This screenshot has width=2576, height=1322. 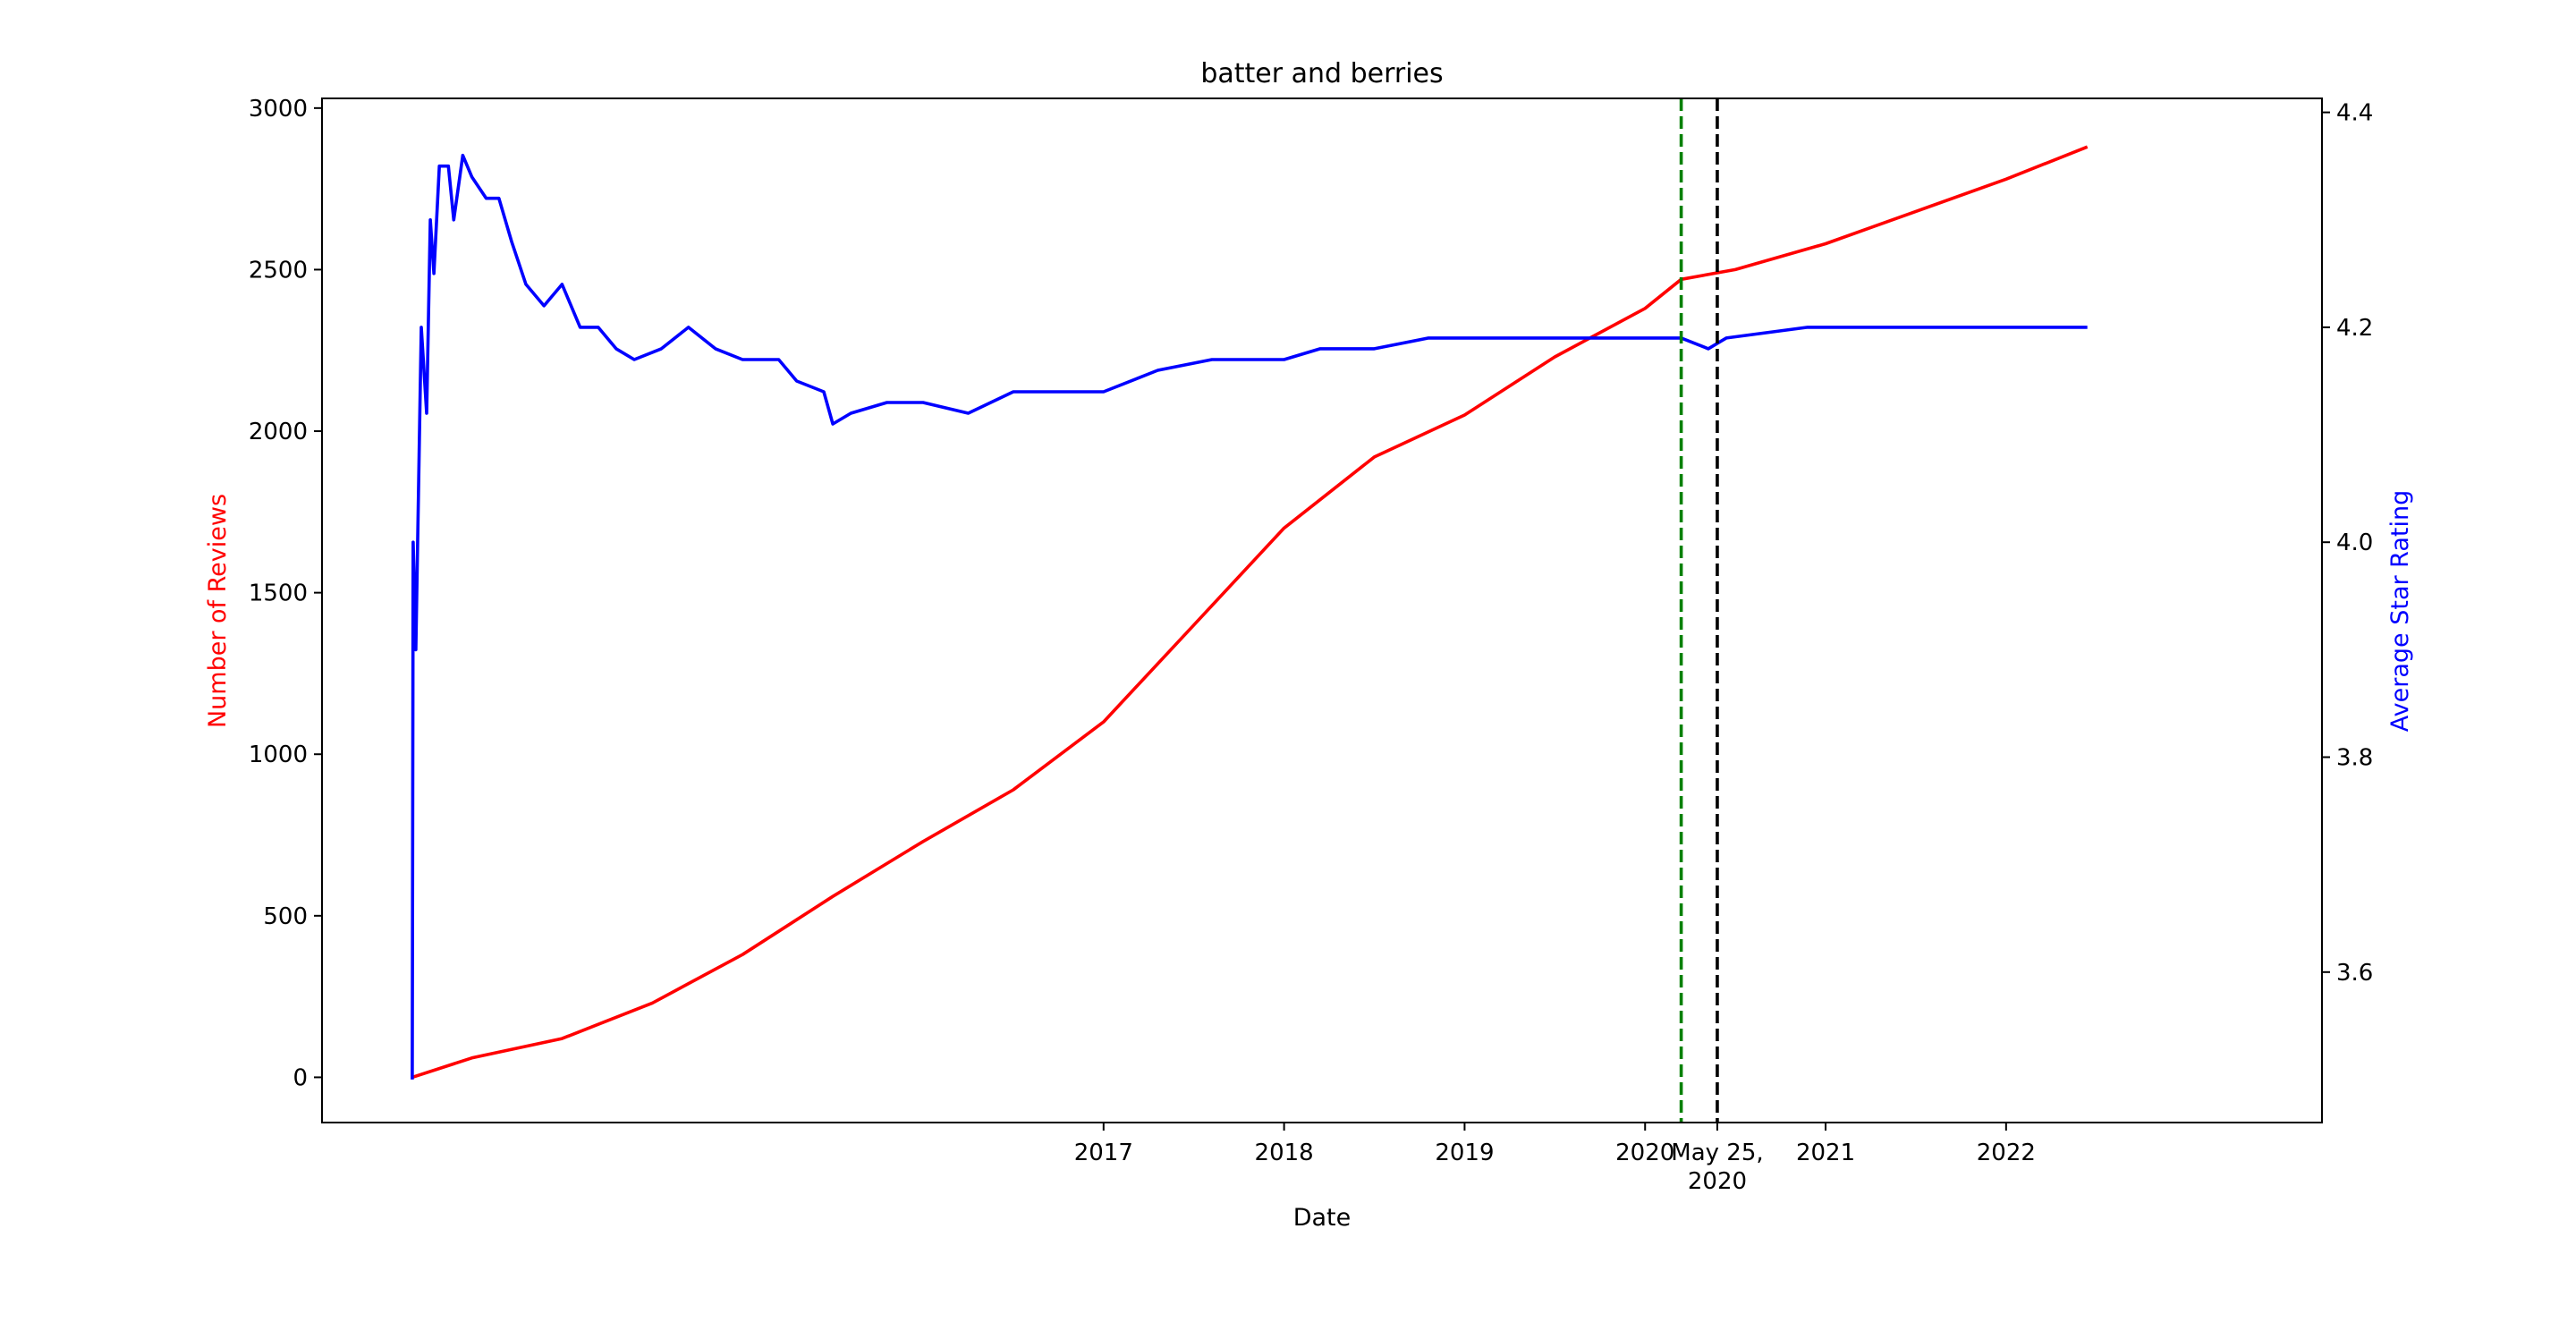 I want to click on left-tick-label: 2500, so click(x=278, y=271).